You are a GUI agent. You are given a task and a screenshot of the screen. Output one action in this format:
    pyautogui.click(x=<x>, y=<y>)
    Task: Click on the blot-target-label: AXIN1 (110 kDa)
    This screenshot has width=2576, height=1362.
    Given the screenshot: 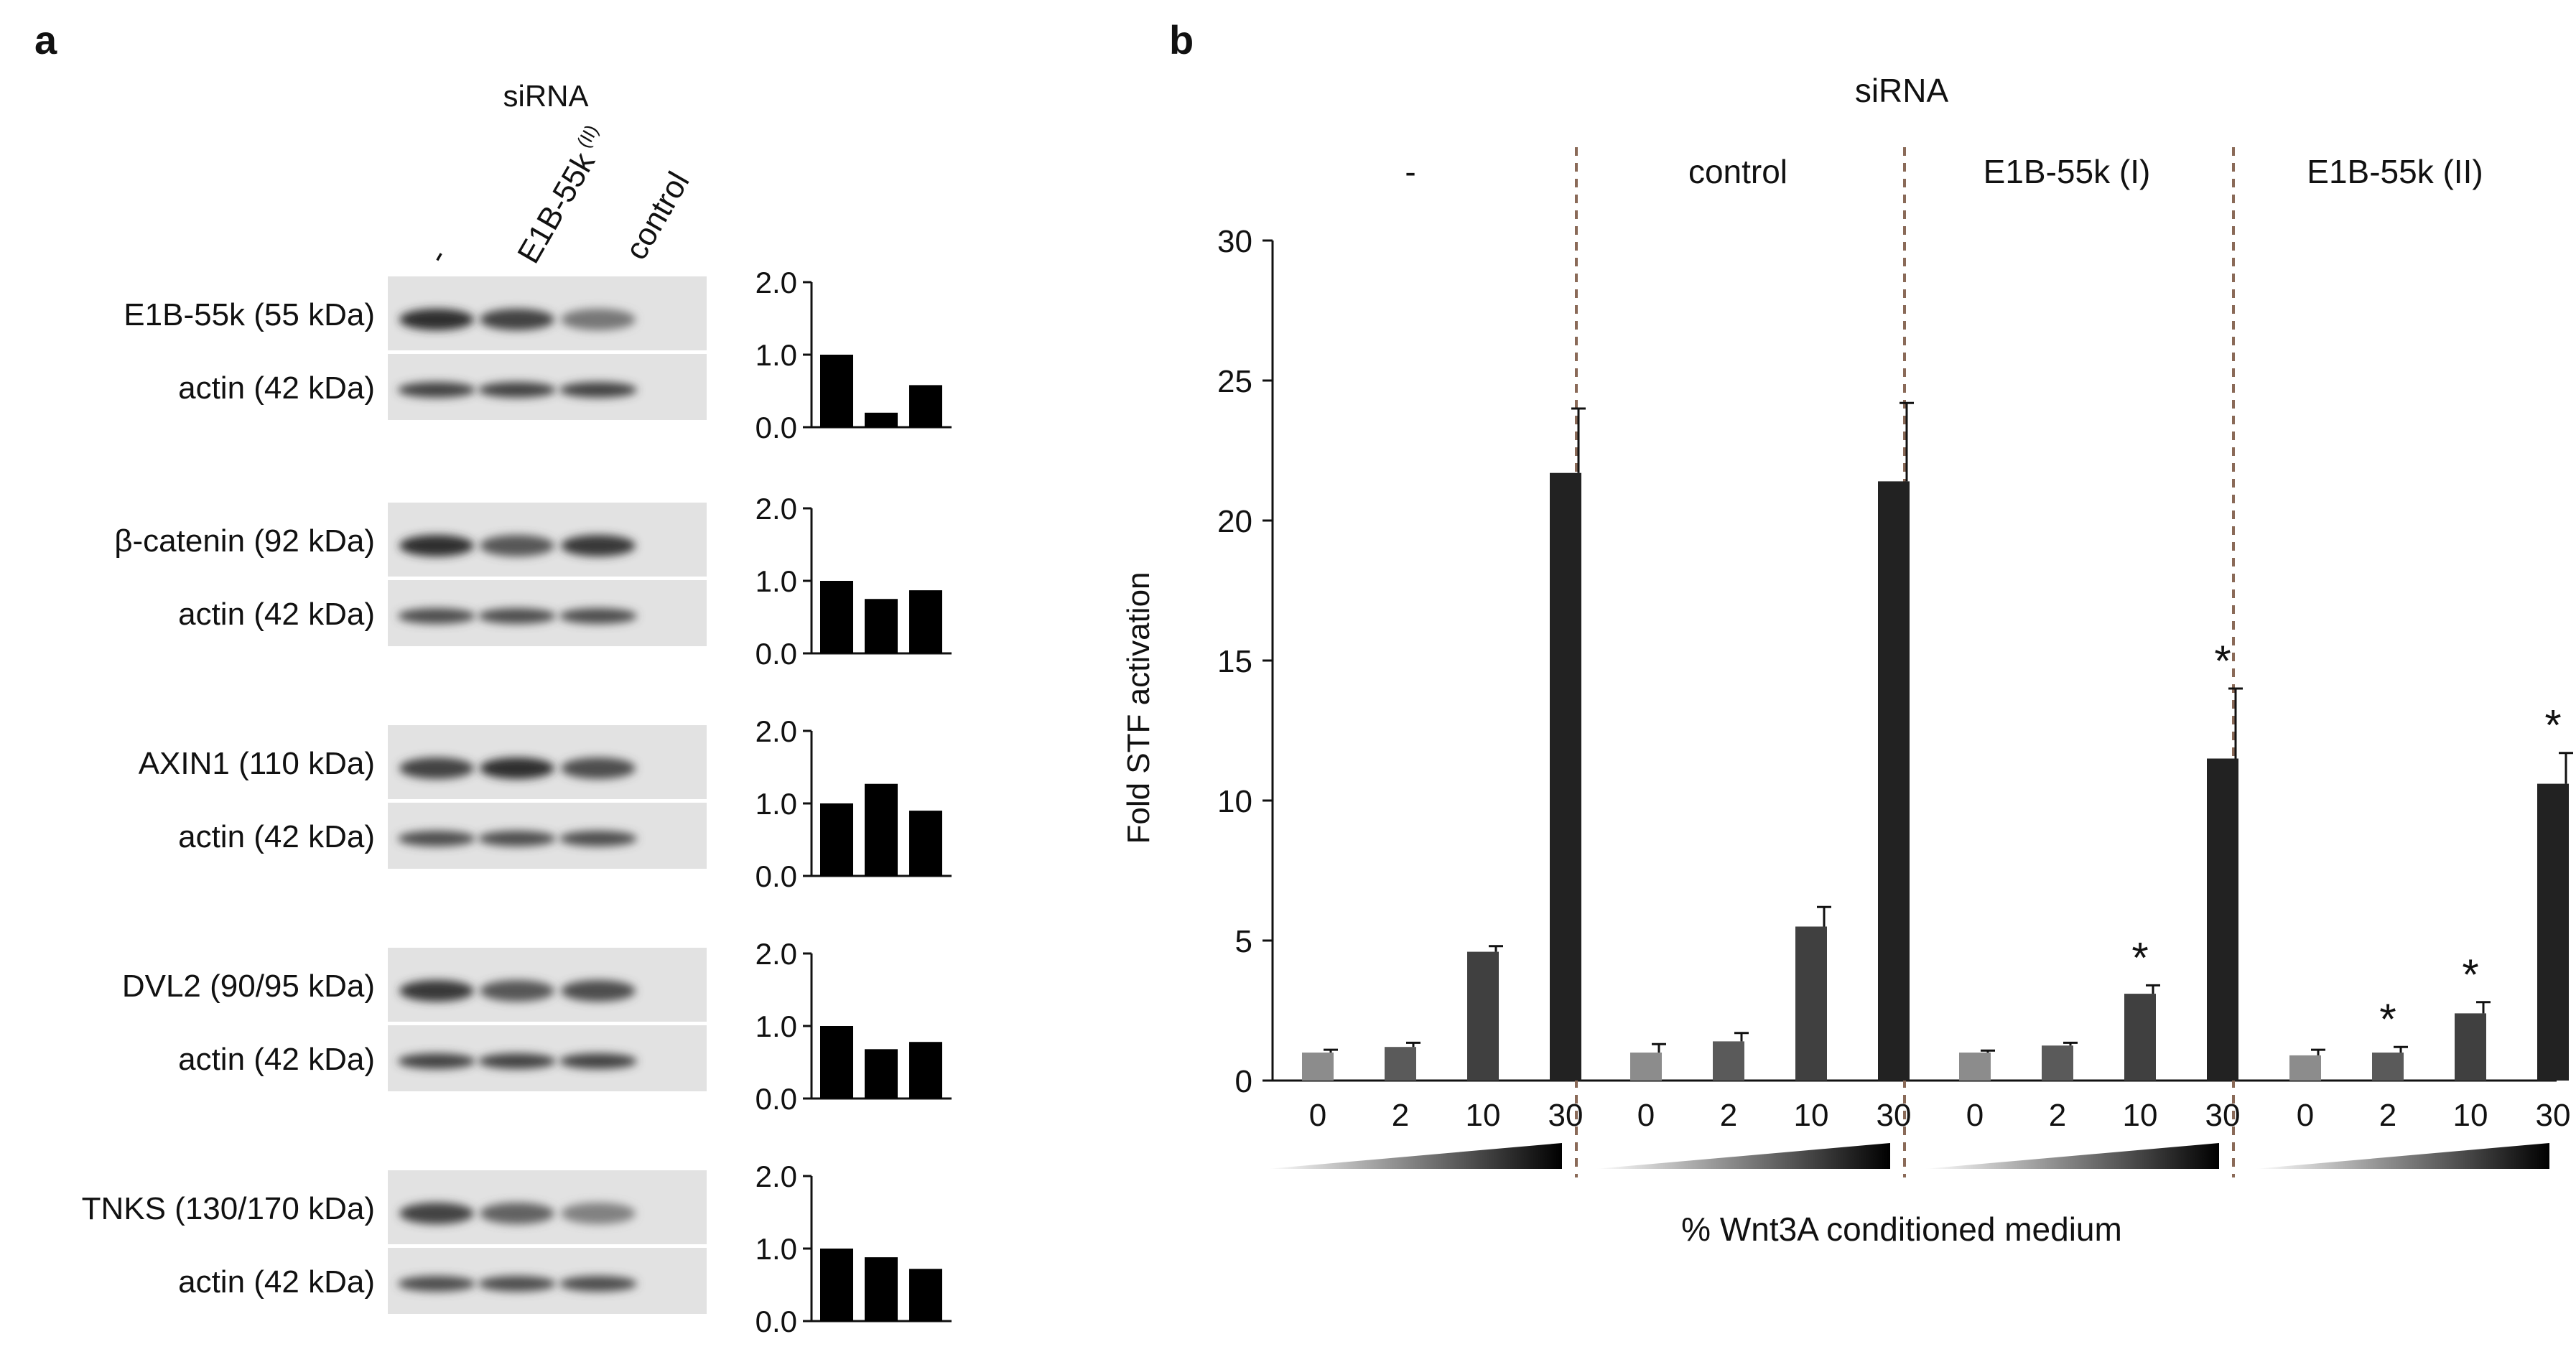 What is the action you would take?
    pyautogui.click(x=257, y=763)
    